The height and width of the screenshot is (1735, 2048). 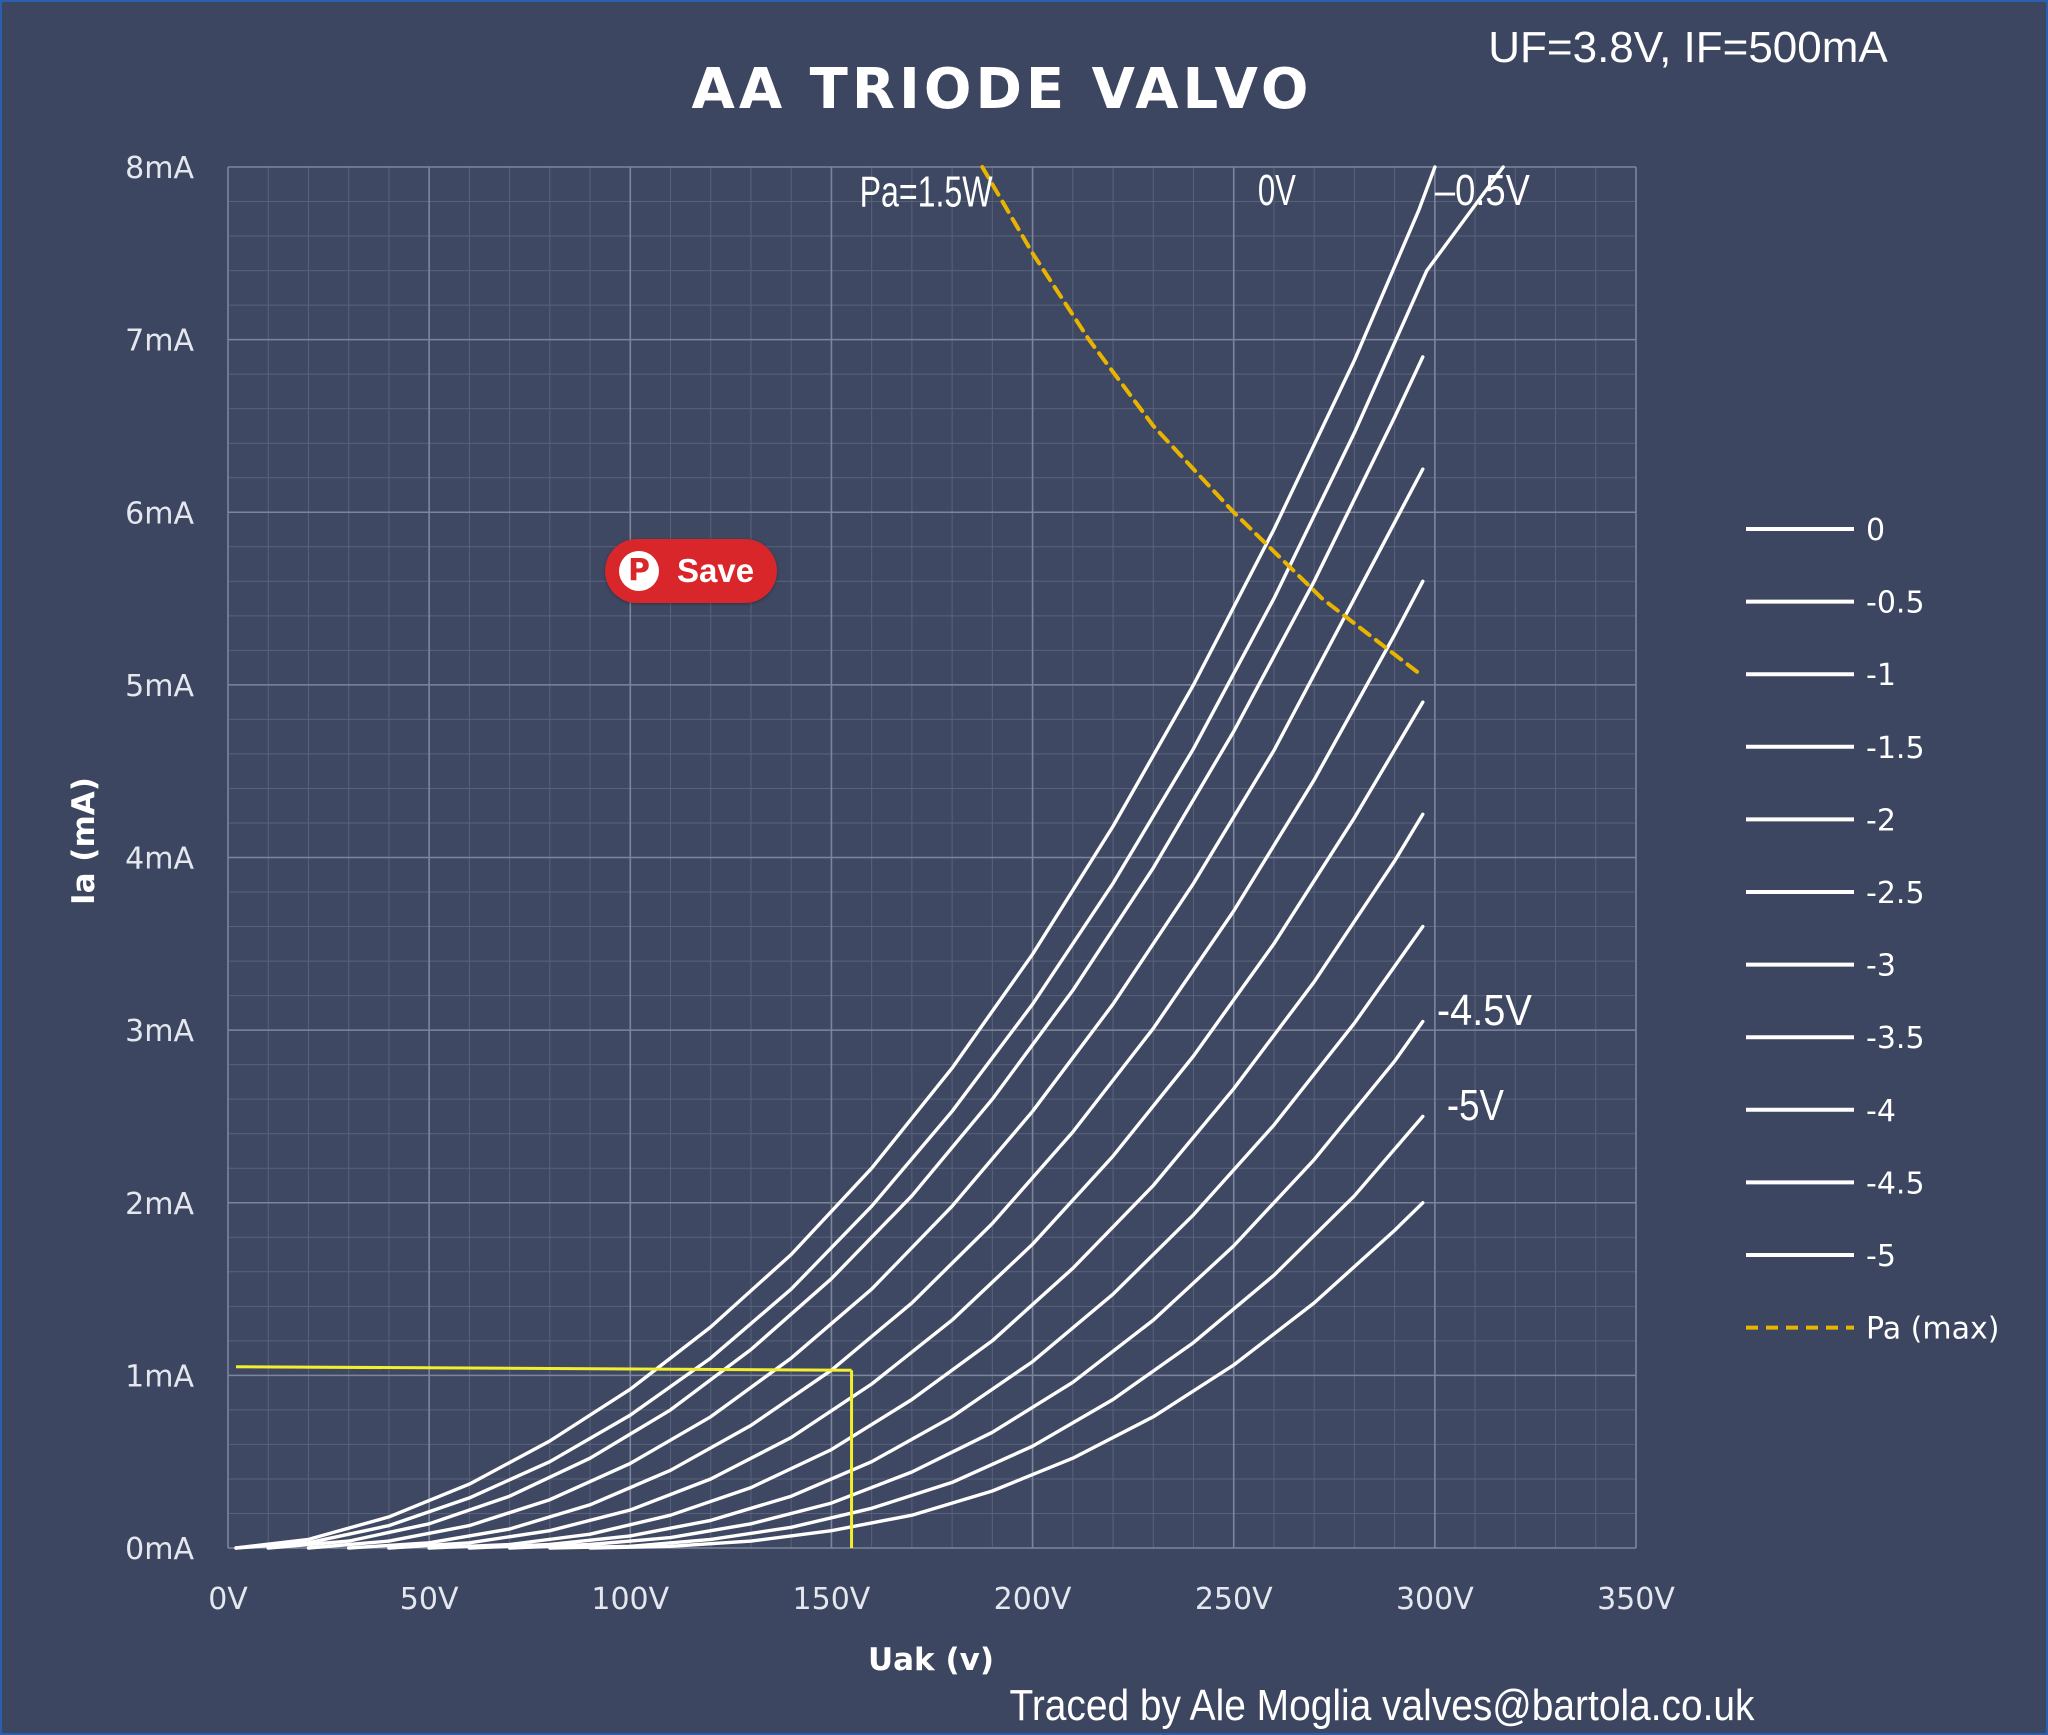 I want to click on legend: 0 -0.5 -1 -1.5 -2 -2.5 -3 -3.5 -4 -4.5 -5 Pa (max), so click(x=1872, y=930).